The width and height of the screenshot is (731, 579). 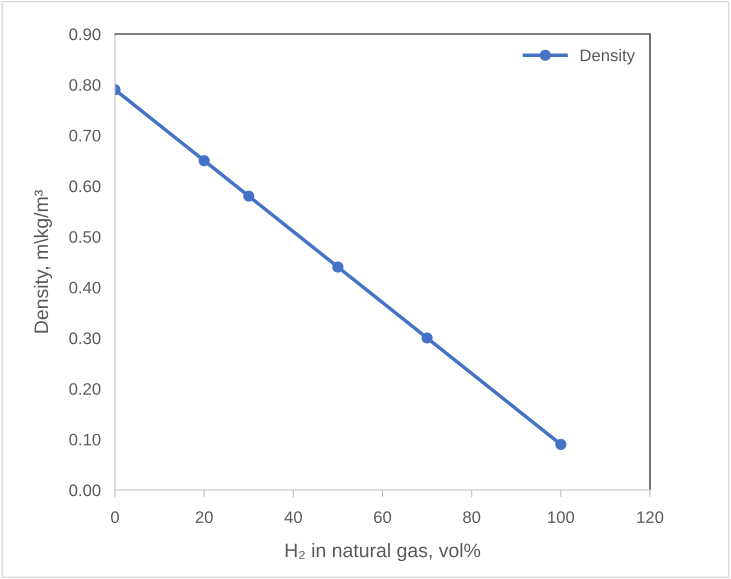 I want to click on x-tick-label: 120, so click(x=650, y=517).